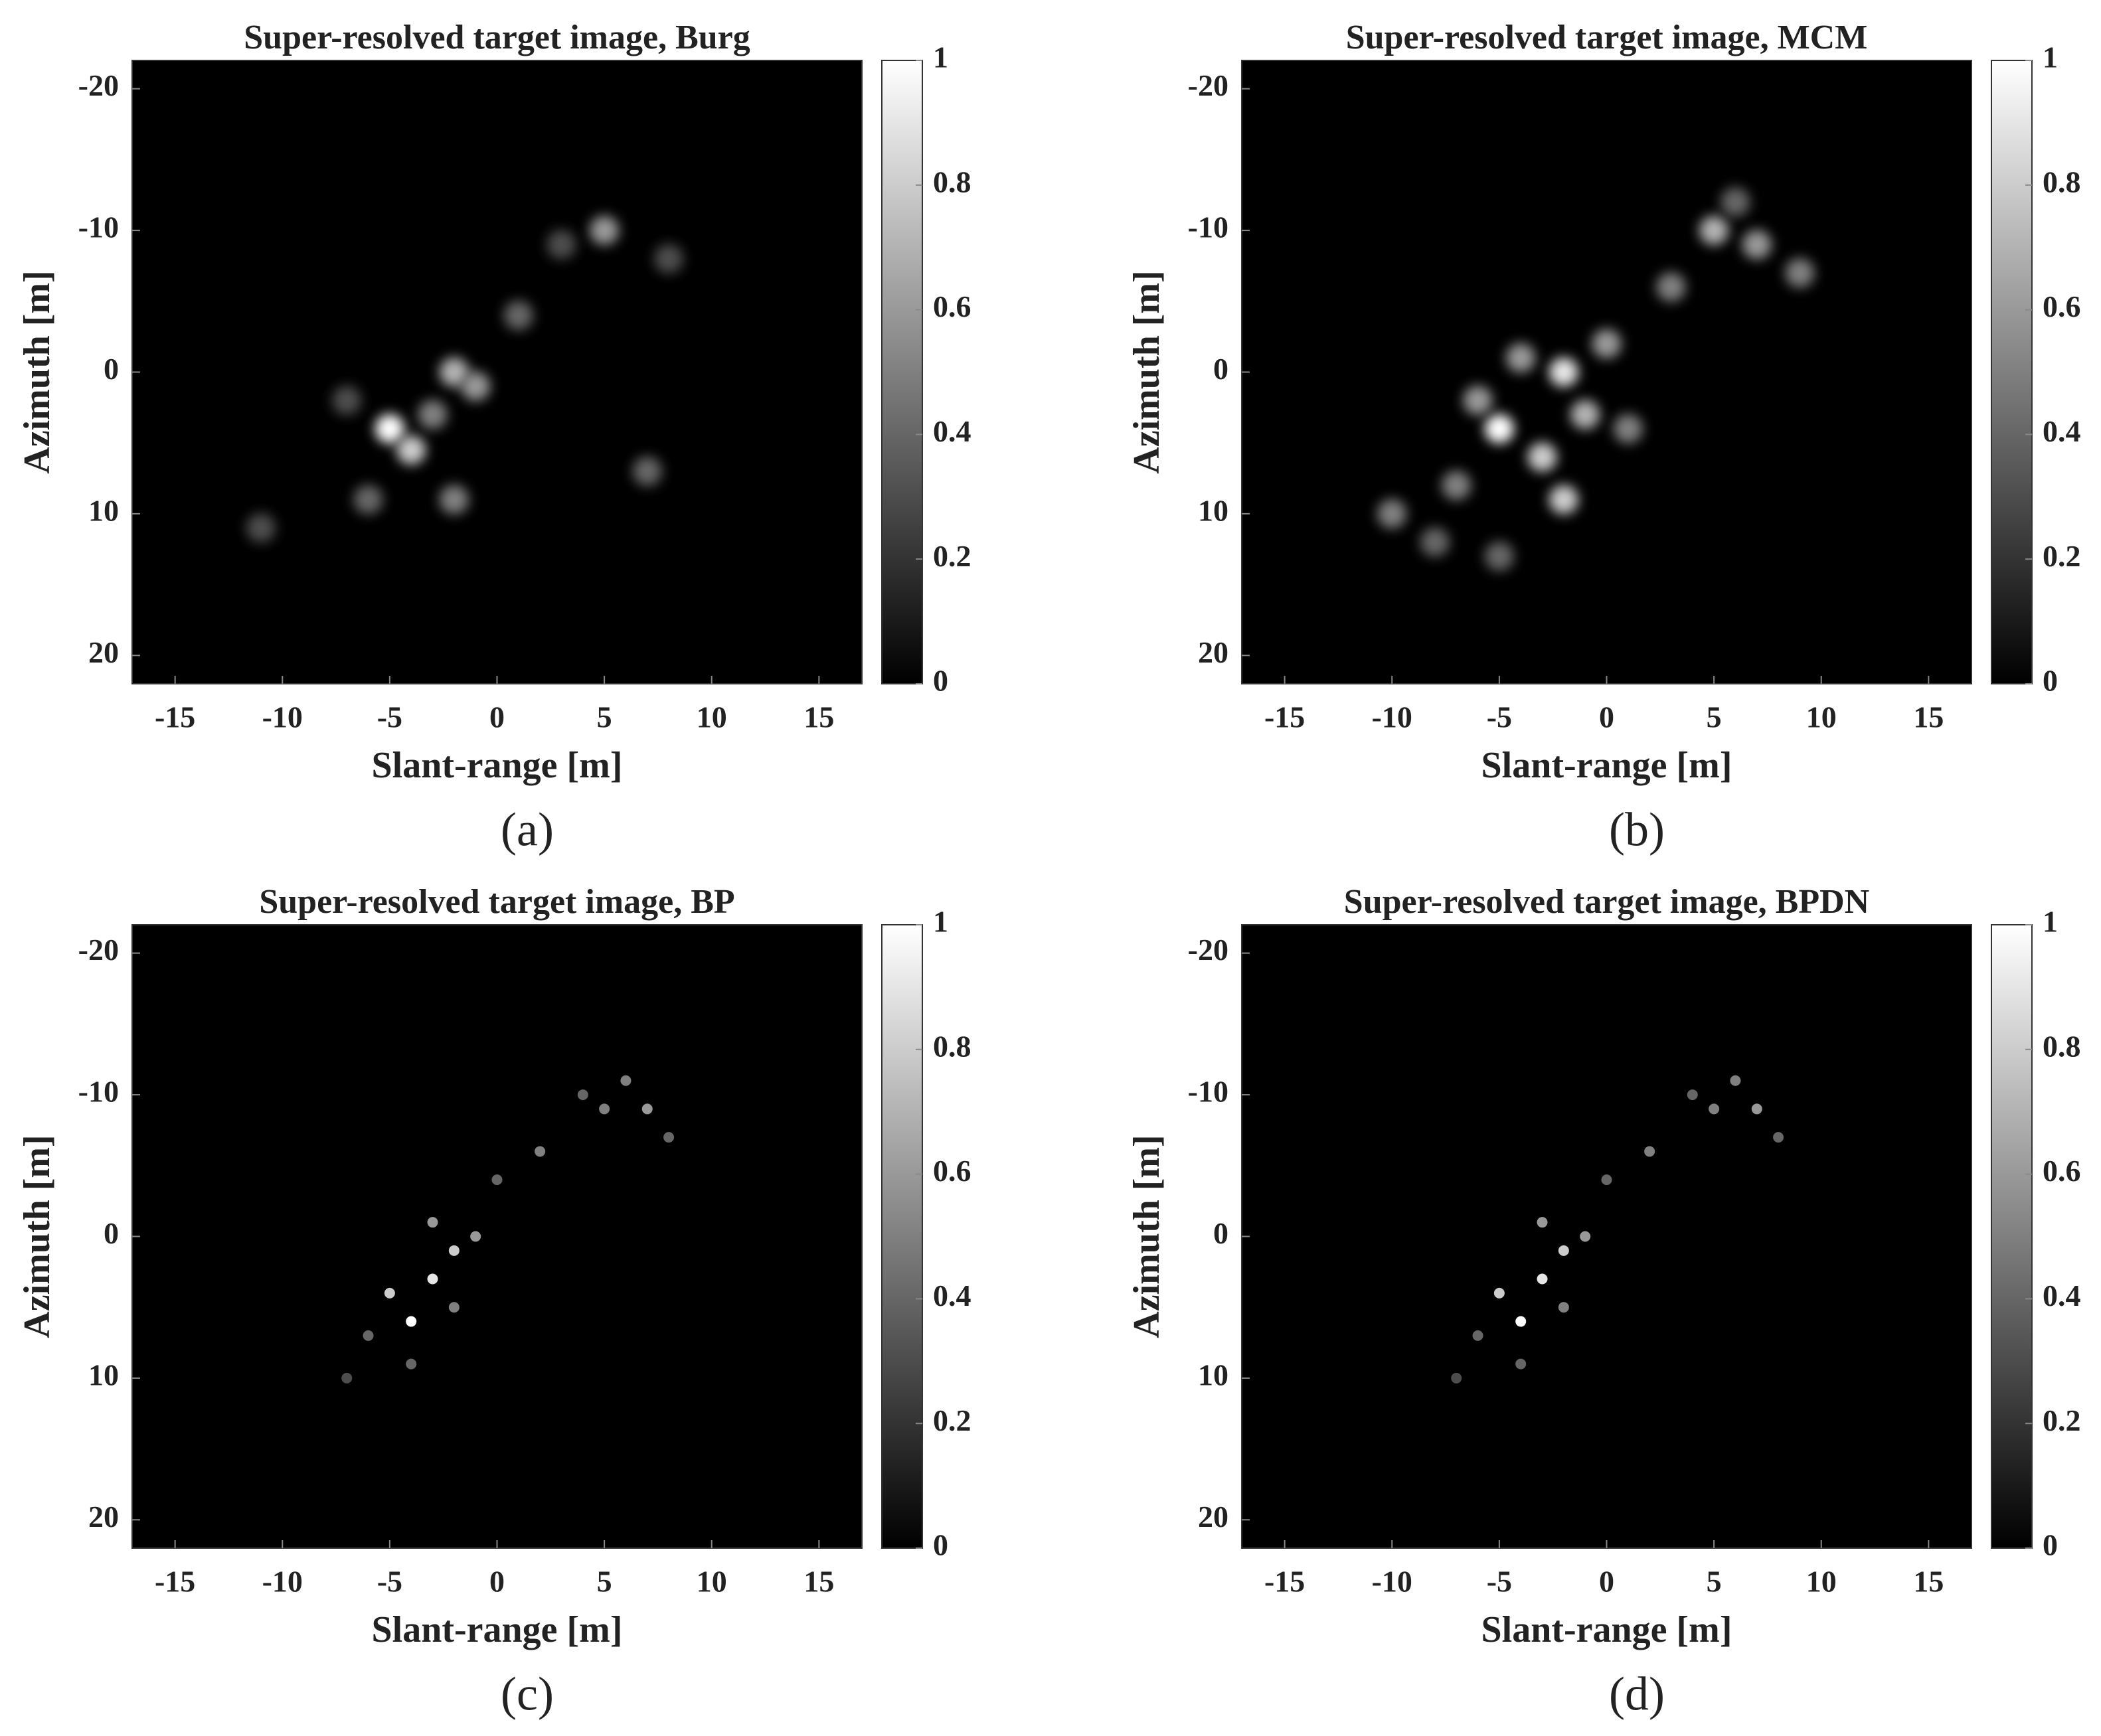 This screenshot has width=2101, height=1736. Describe the element at coordinates (497, 37) in the screenshot. I see `chart-title: Super-resolved target image, Burg` at that location.